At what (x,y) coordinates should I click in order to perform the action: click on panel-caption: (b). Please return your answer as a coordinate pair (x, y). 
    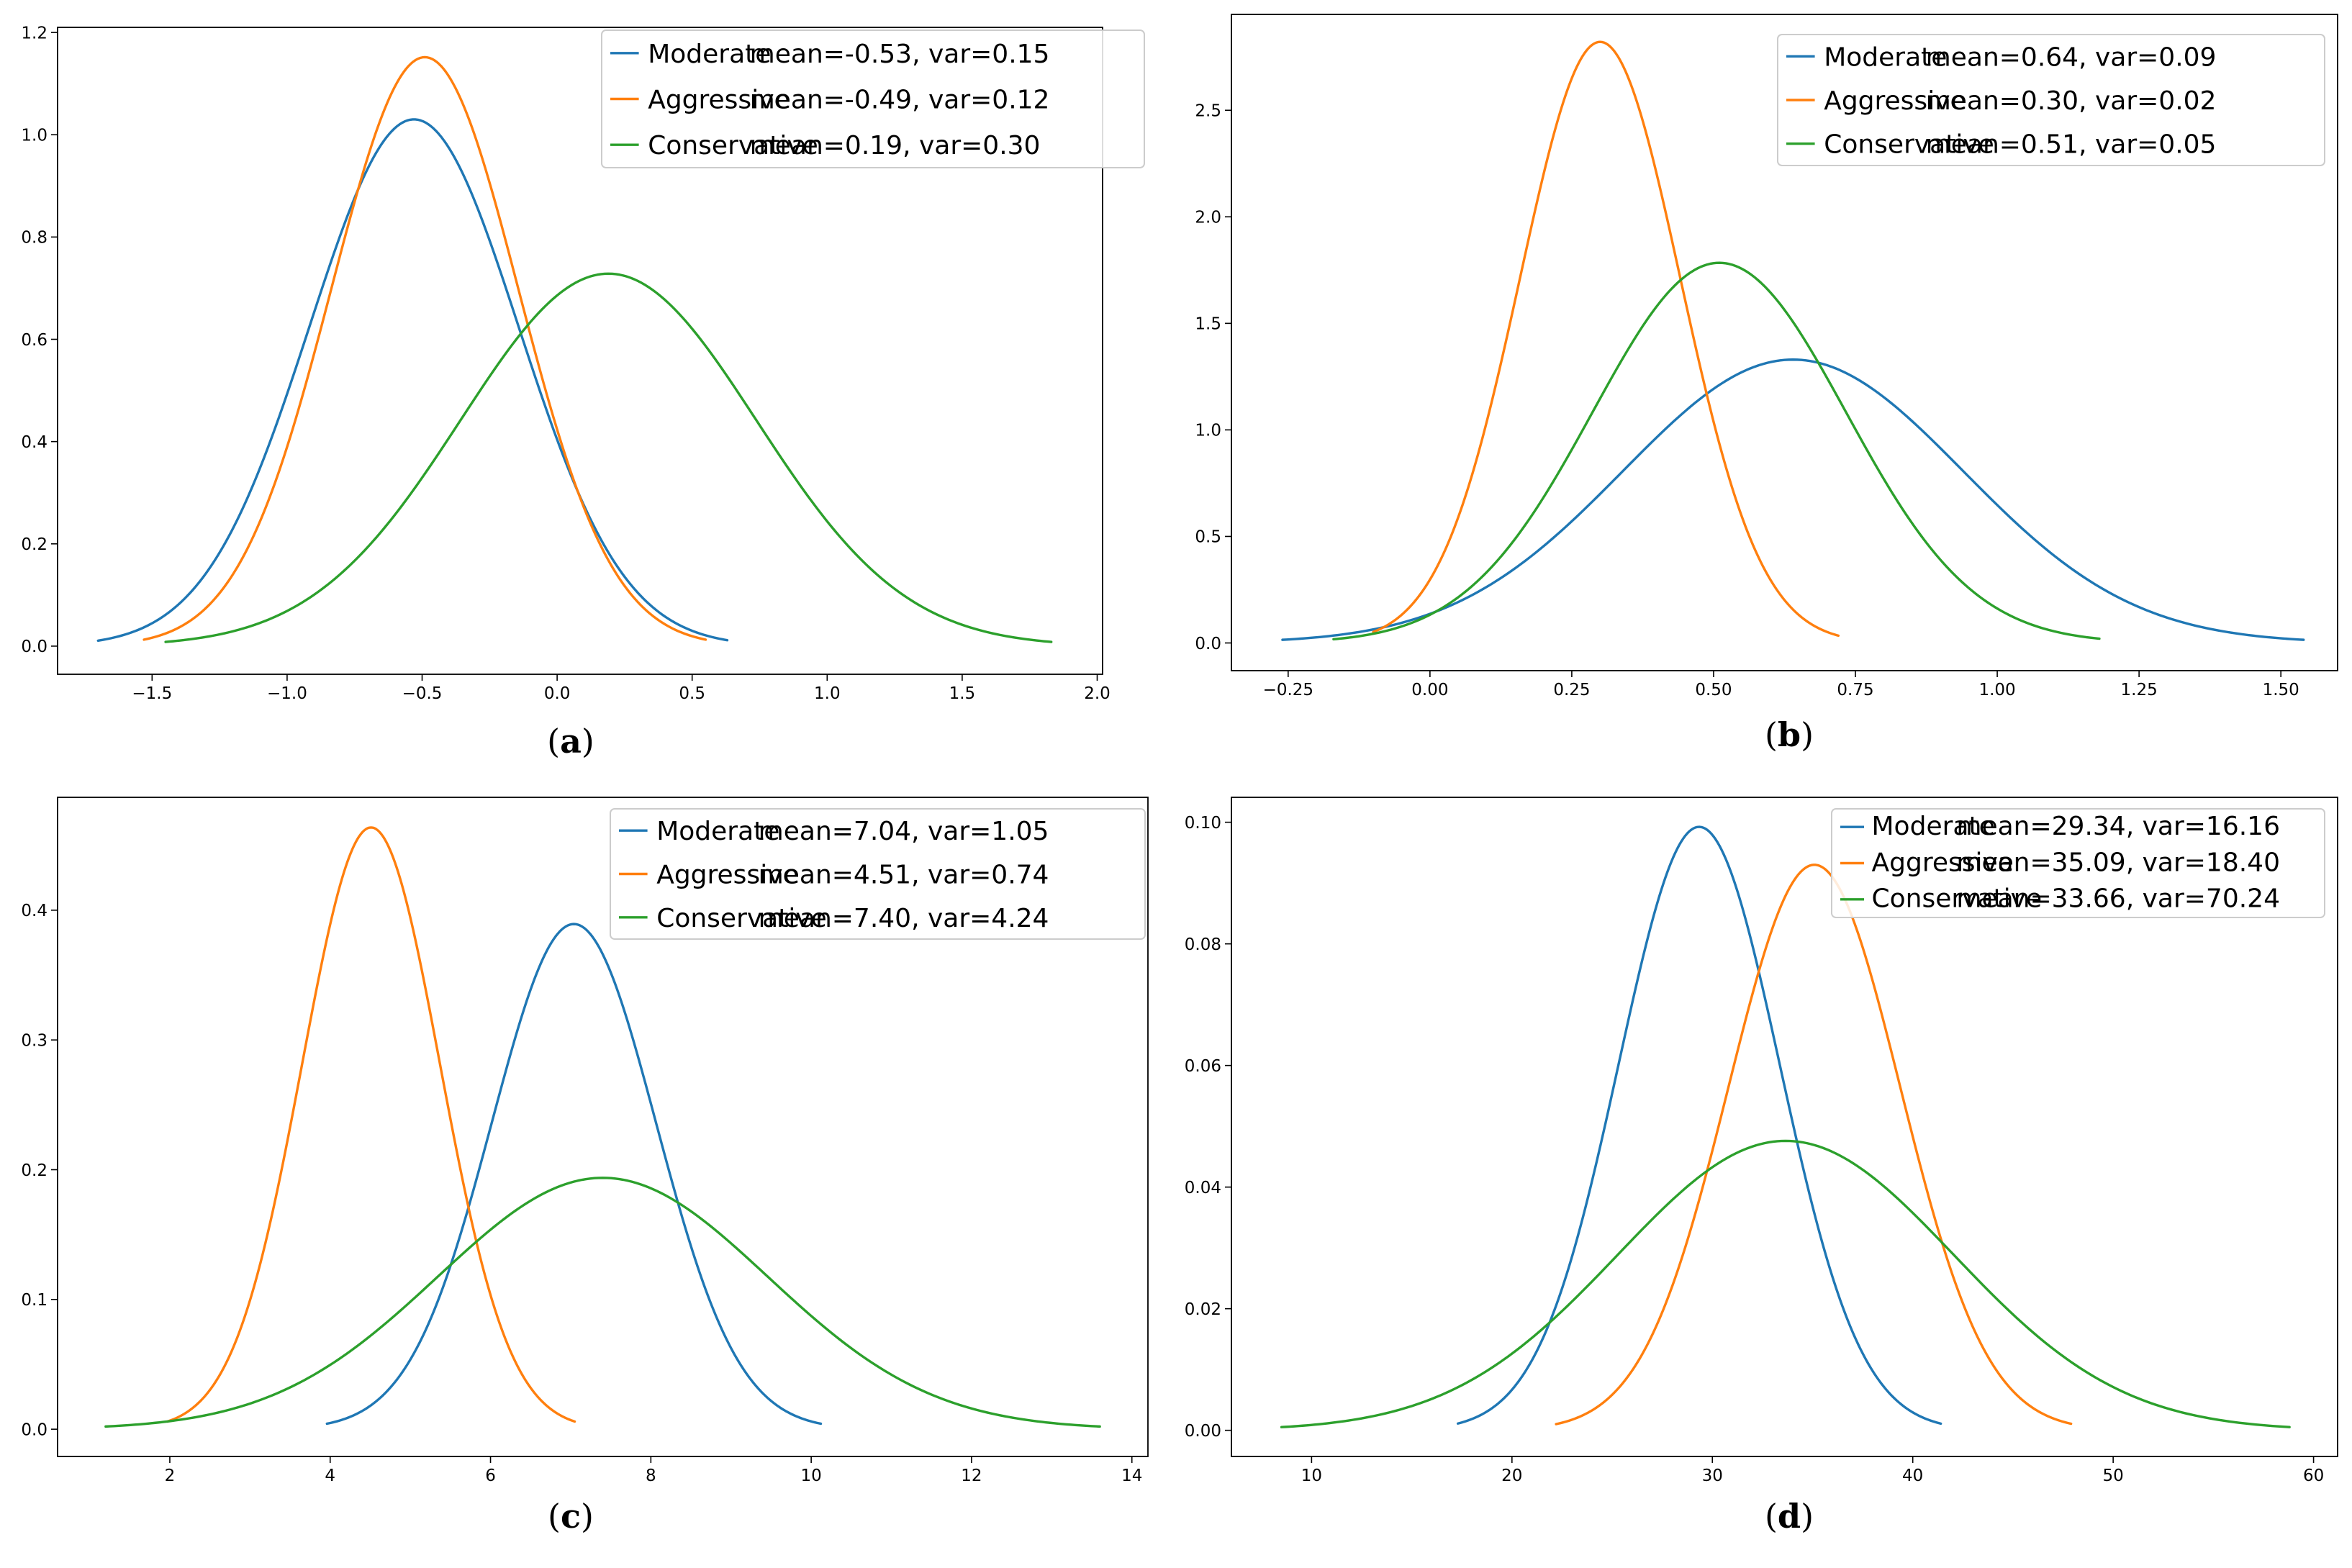
    Looking at the image, I should click on (1789, 734).